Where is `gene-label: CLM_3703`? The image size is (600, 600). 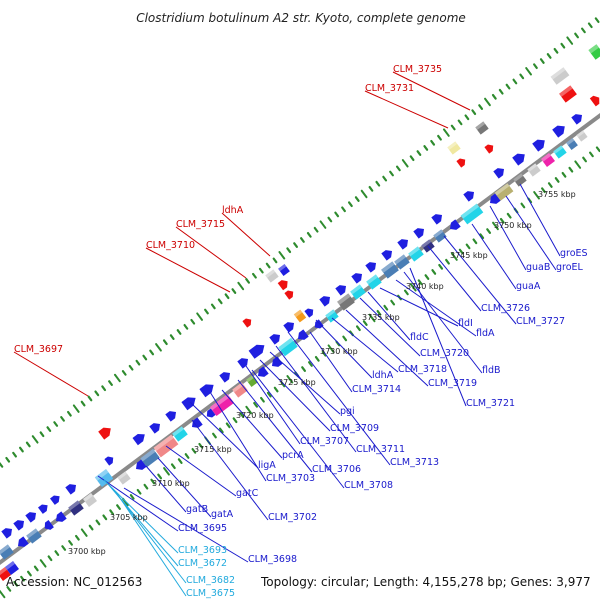
gene-label: CLM_3703 is located at coordinates (290, 478).